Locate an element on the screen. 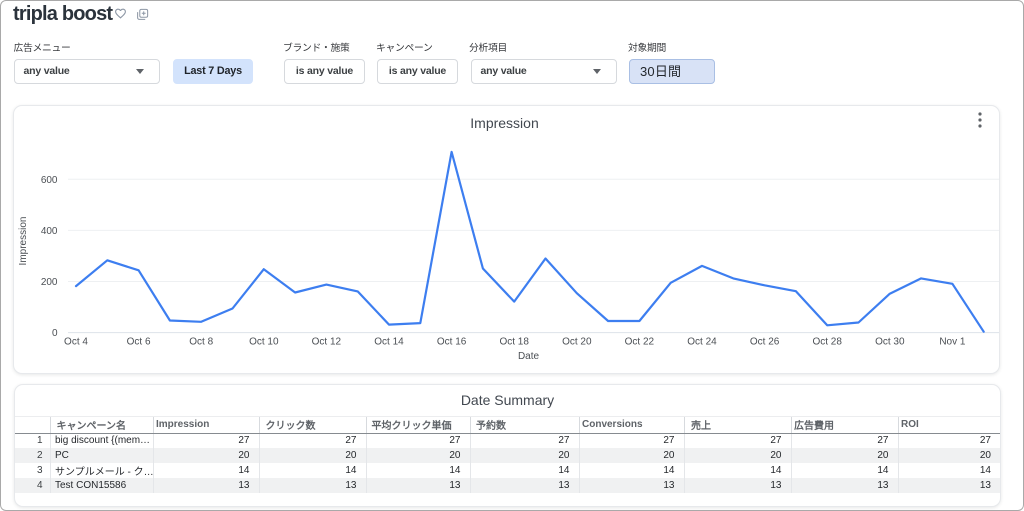 Image resolution: width=1024 pixels, height=511 pixels. svg-text: Oct 14 is located at coordinates (389, 342).